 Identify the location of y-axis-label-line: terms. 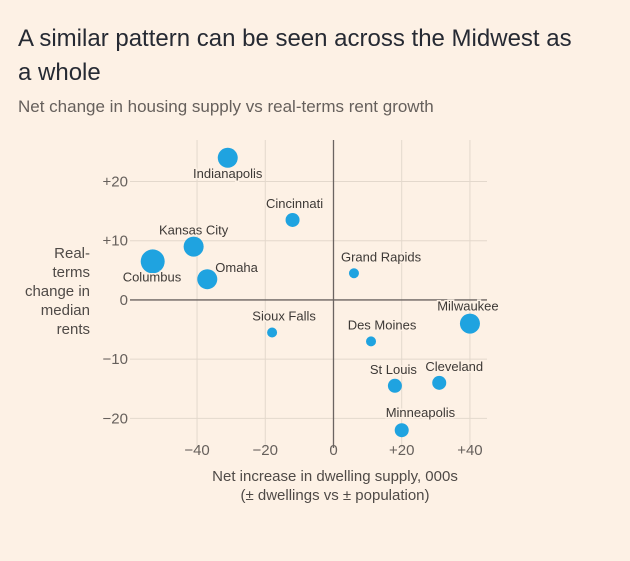
(71, 272).